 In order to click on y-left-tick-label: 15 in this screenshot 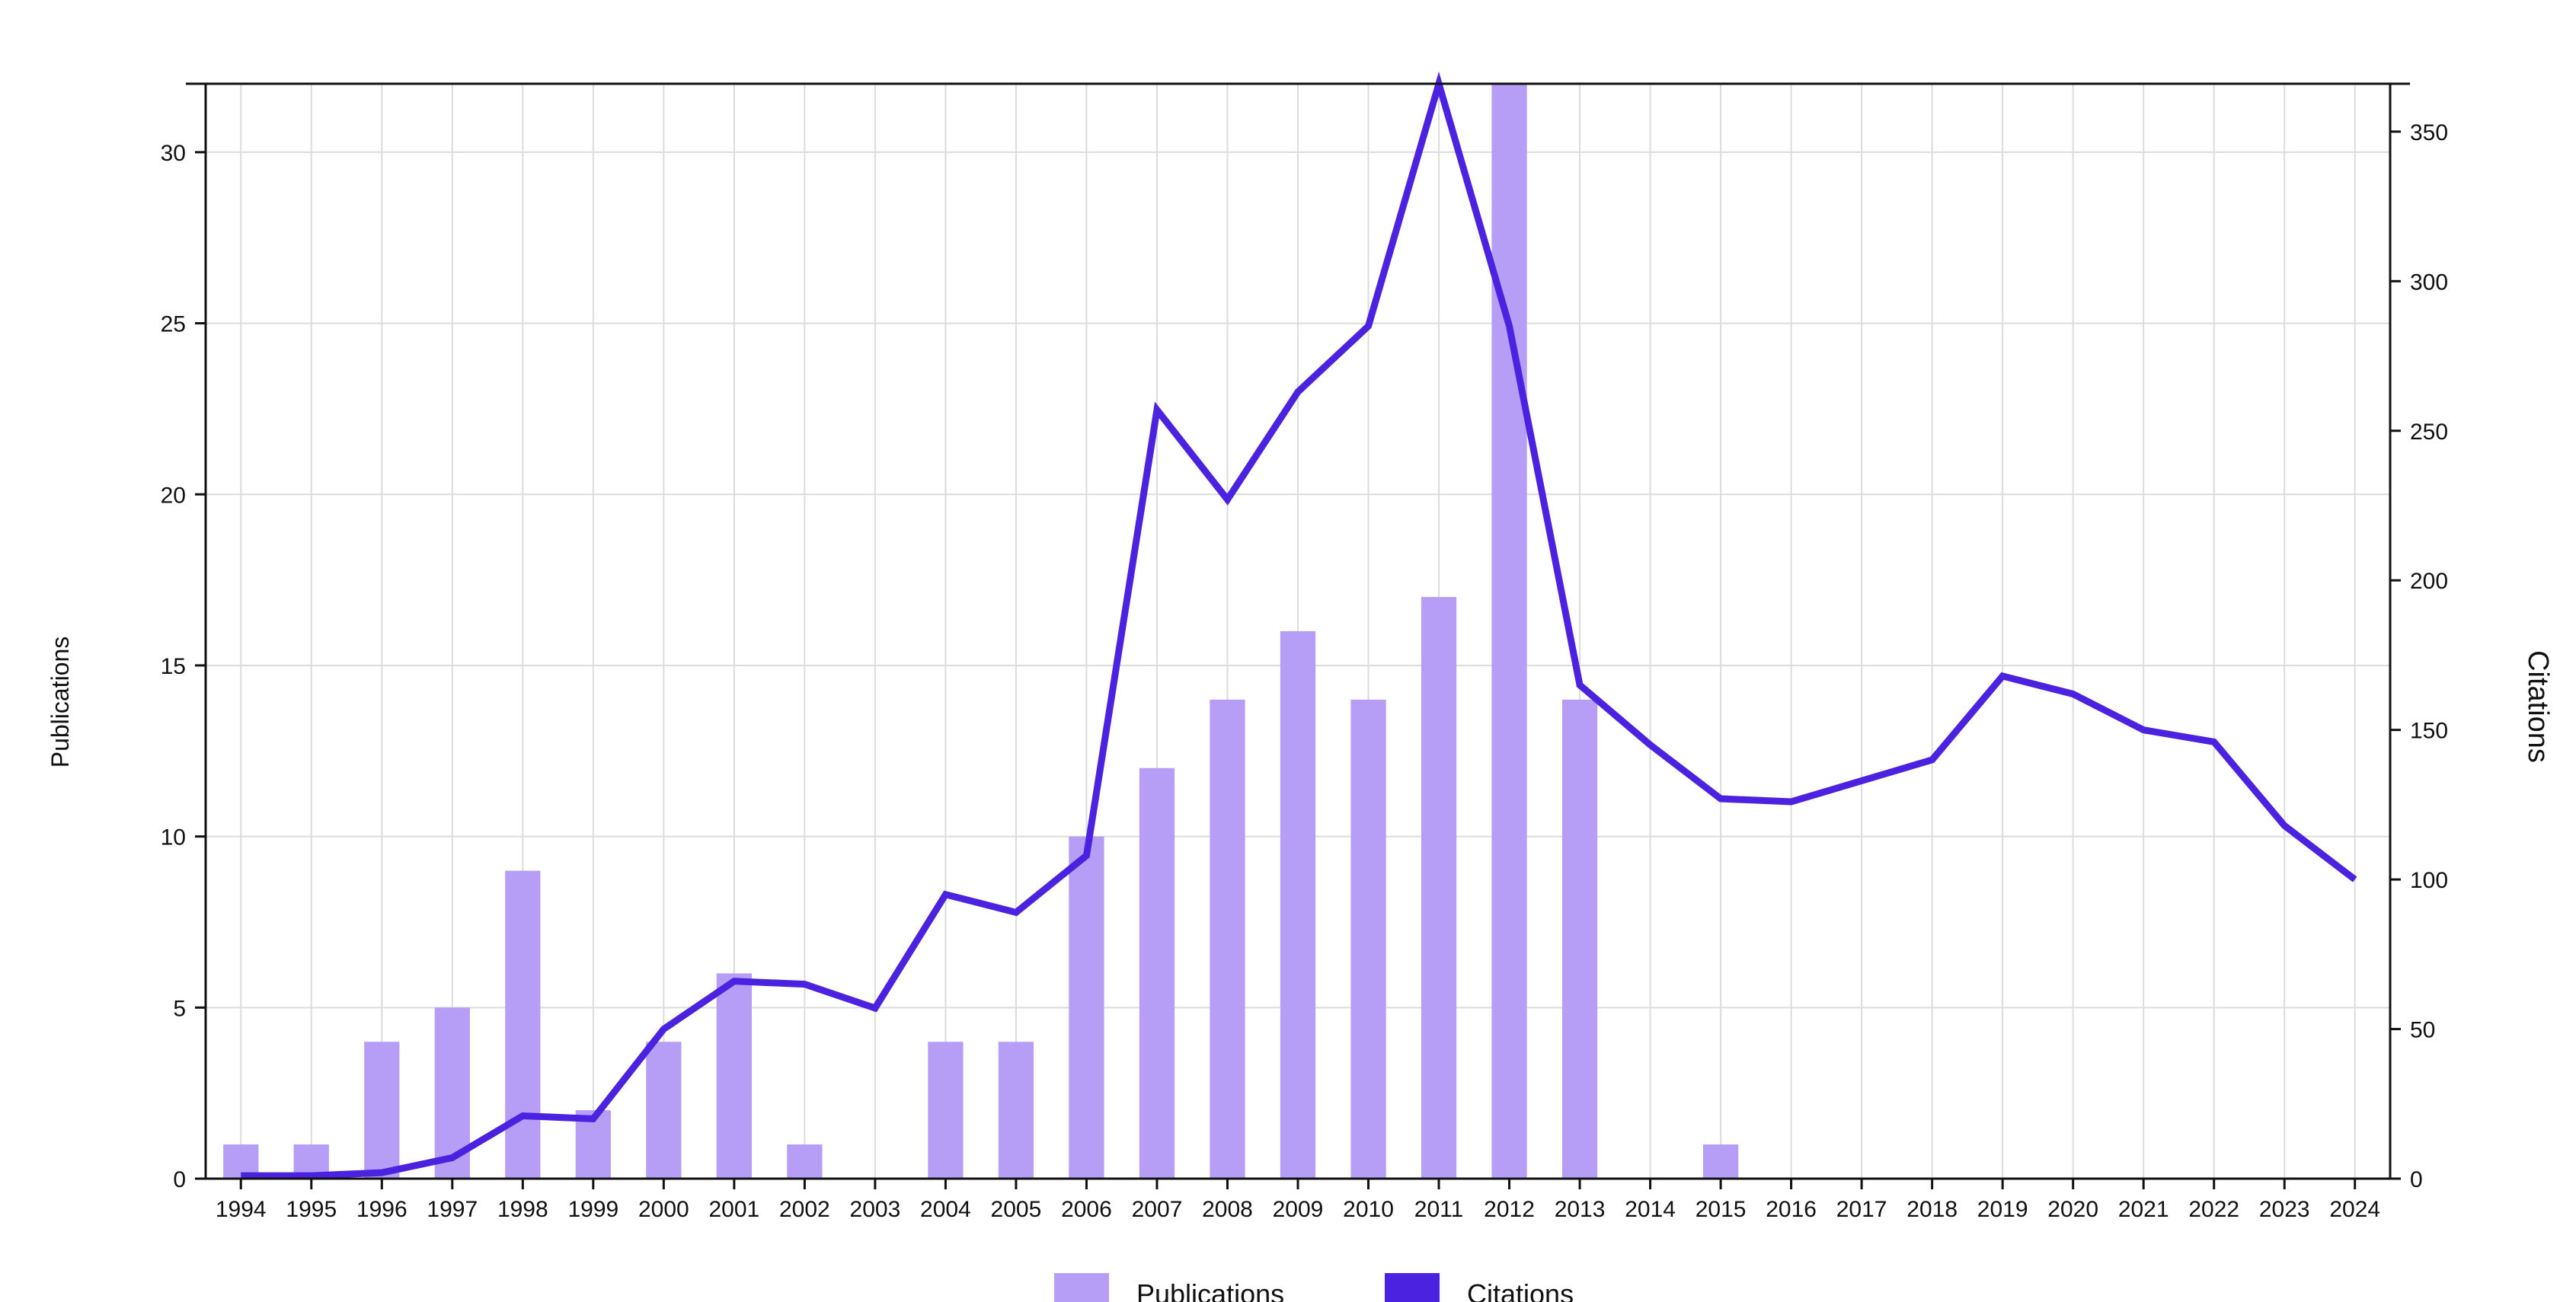, I will do `click(174, 666)`.